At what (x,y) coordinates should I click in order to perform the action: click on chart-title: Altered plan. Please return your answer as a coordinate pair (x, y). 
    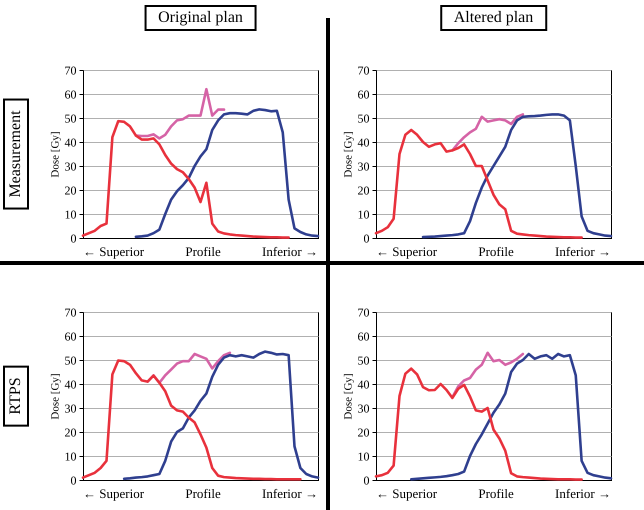
    Looking at the image, I should click on (494, 18).